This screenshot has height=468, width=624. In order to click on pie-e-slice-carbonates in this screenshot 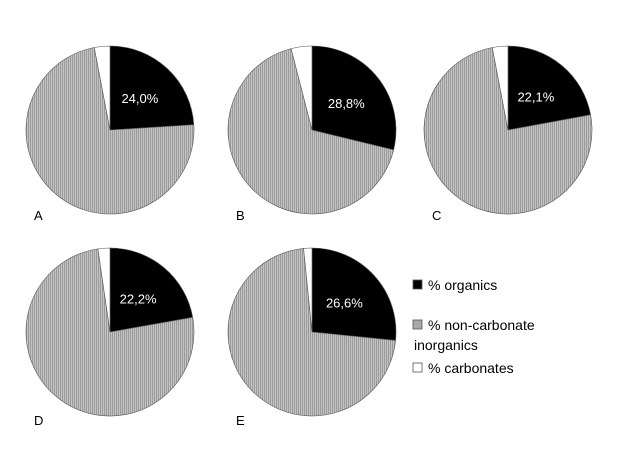, I will do `click(308, 290)`.